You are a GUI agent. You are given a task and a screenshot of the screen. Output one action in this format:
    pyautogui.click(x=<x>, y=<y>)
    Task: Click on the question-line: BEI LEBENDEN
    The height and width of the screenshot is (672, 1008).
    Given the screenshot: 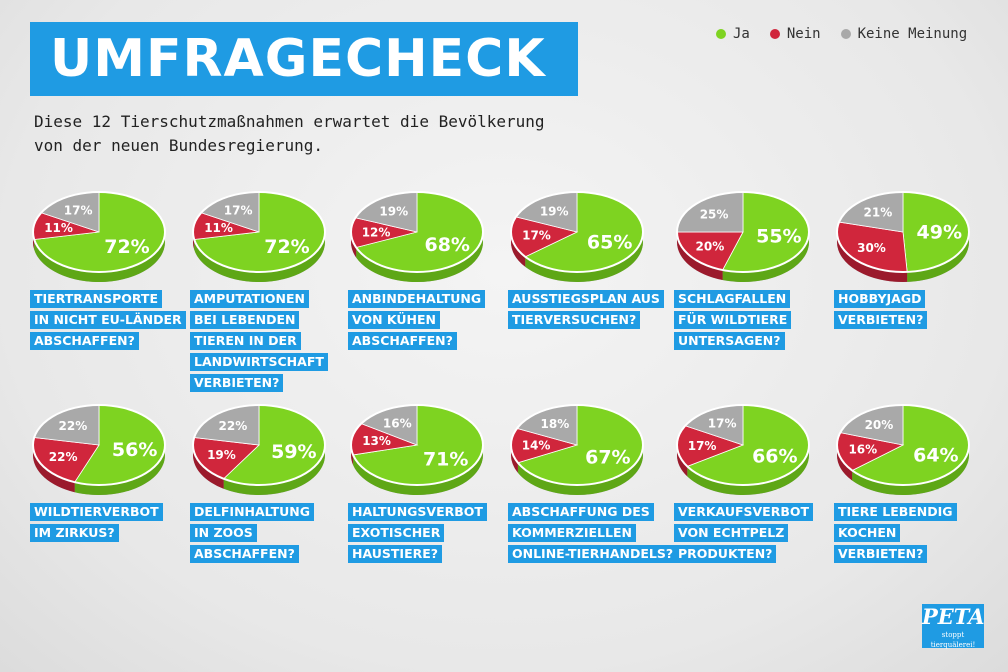 What is the action you would take?
    pyautogui.click(x=245, y=320)
    